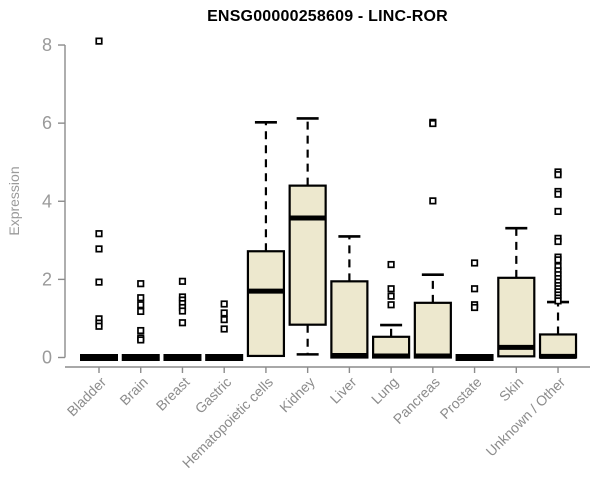 The width and height of the screenshot is (600, 500). I want to click on x-category-label: Unknown / Other, so click(526, 417).